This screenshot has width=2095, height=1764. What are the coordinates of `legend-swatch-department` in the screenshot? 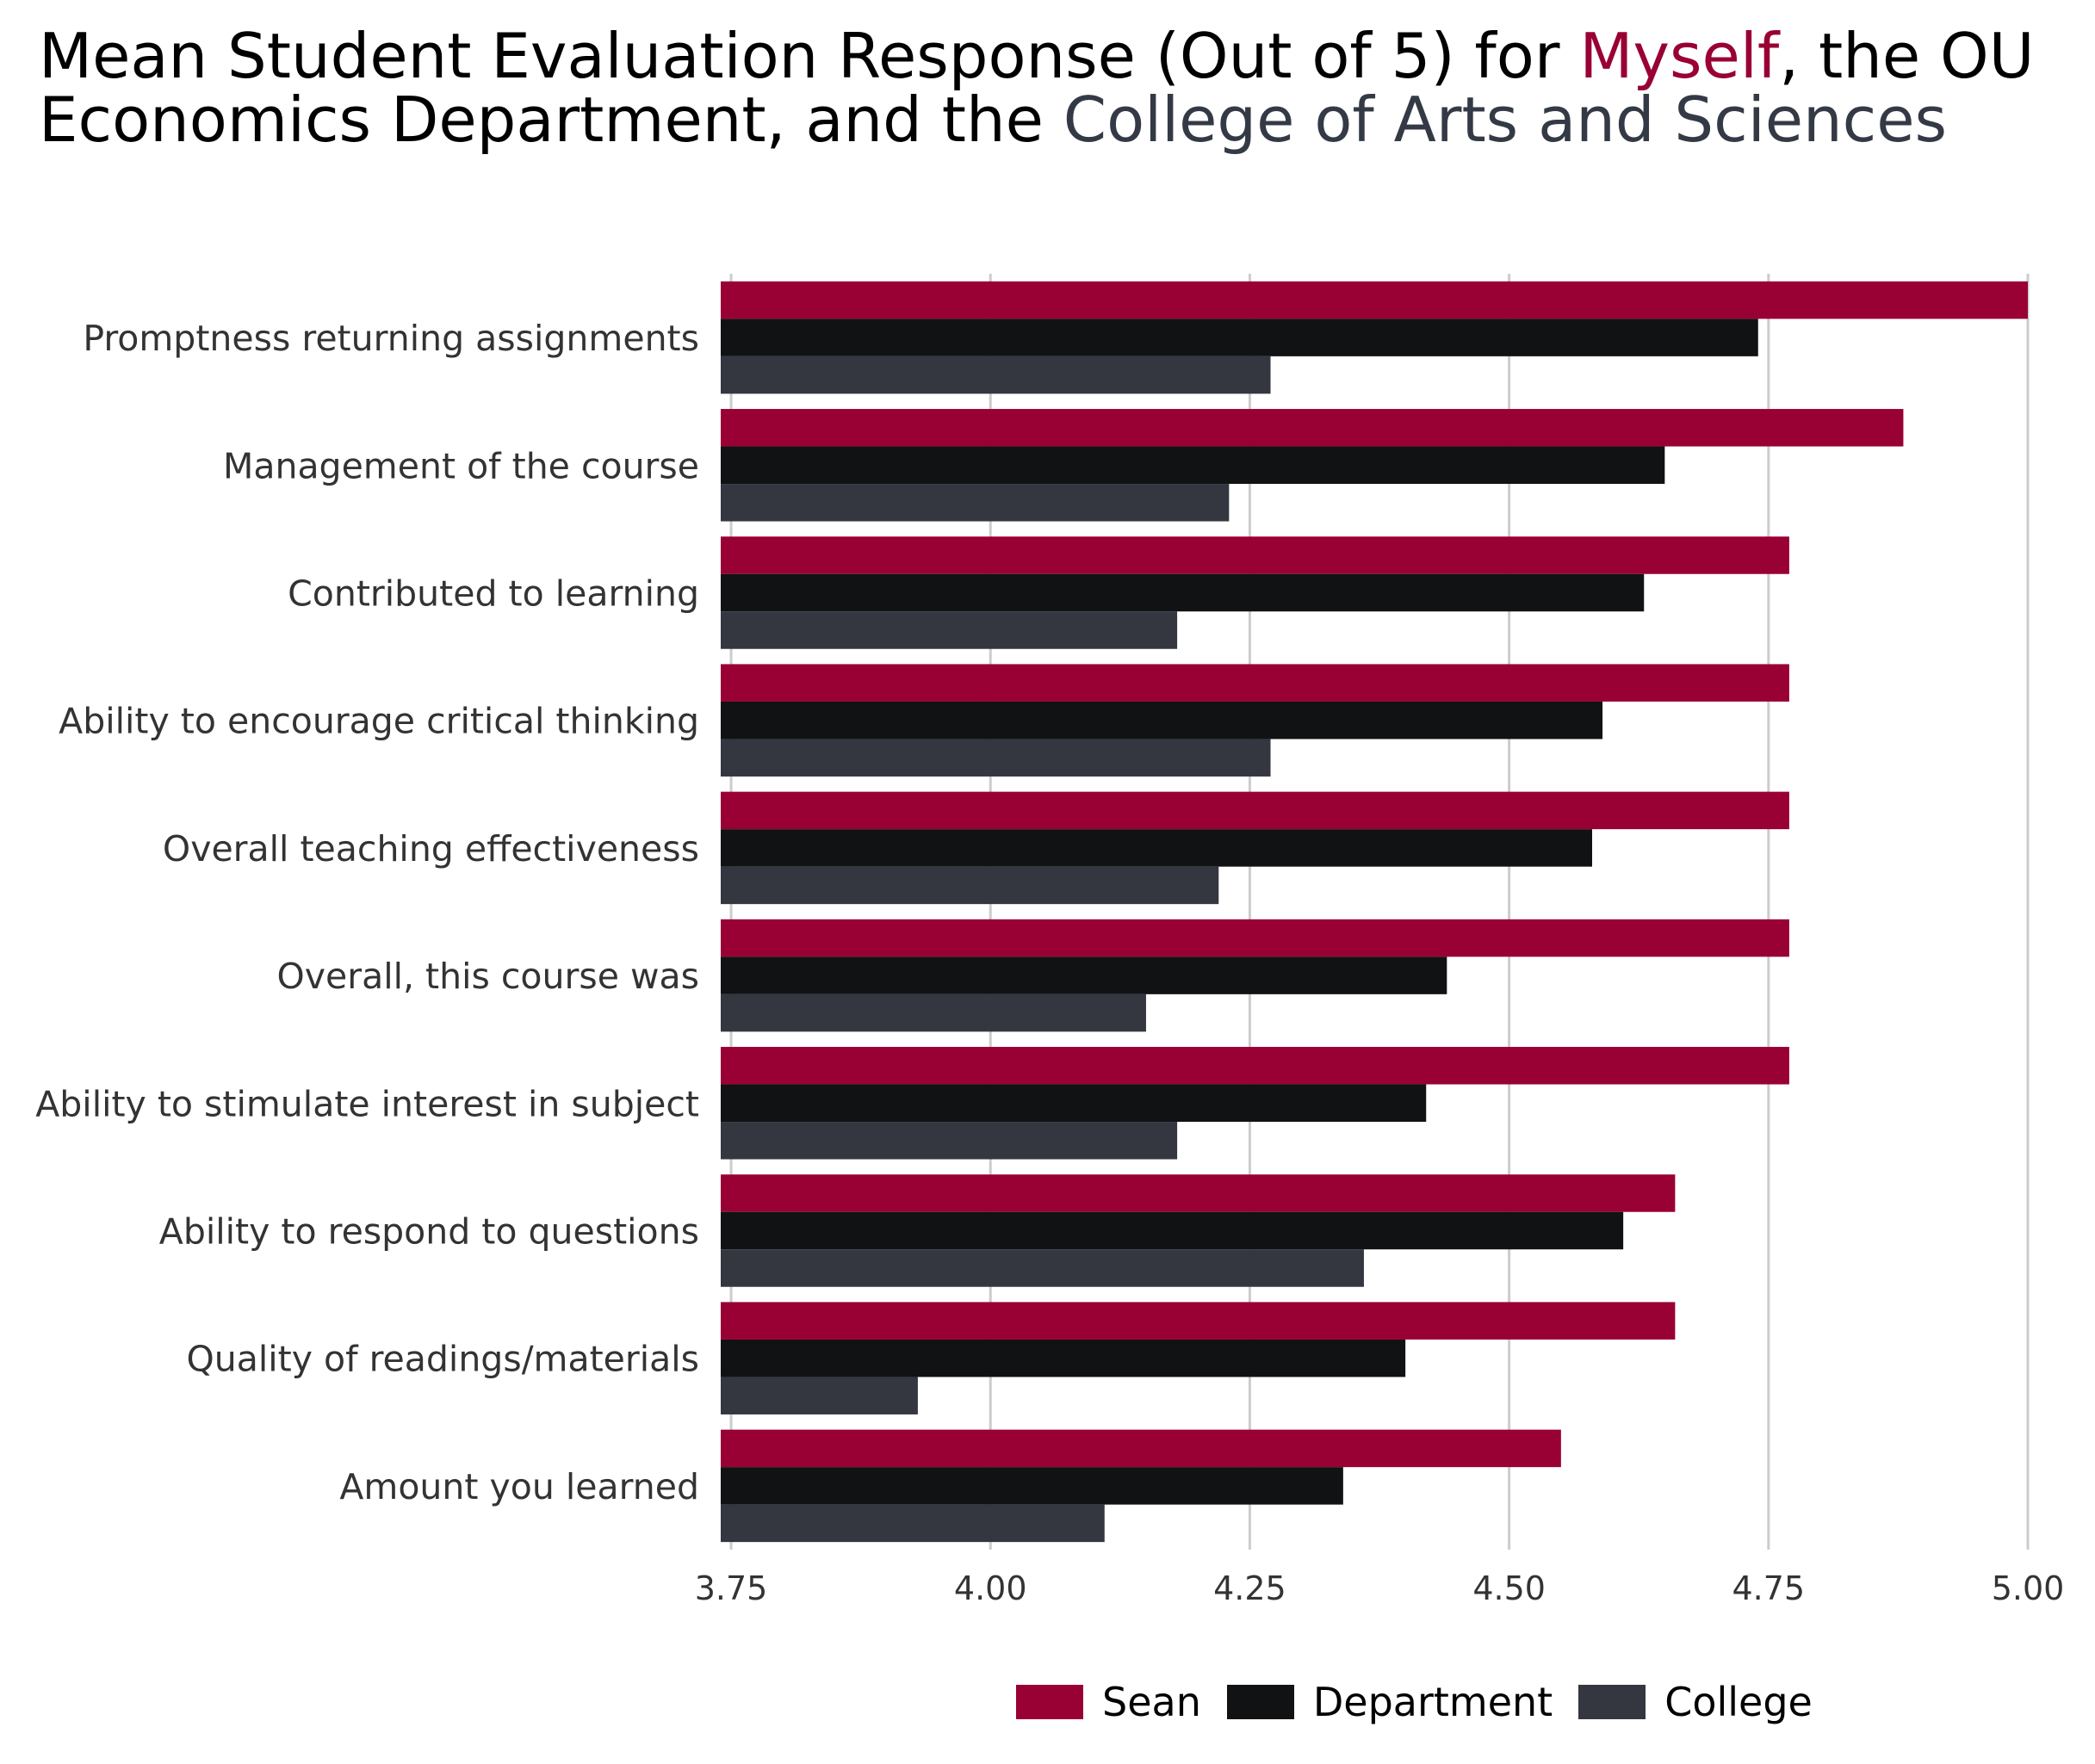 It's located at (1260, 1702).